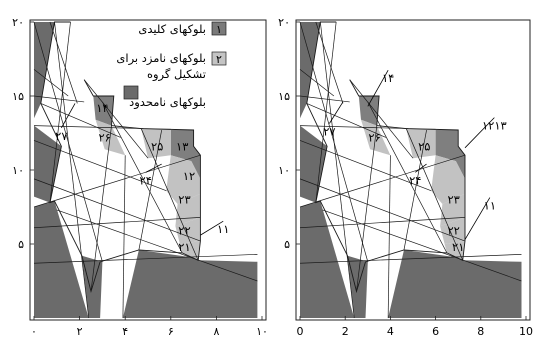  I want to click on block-label: ۱۲, so click(189, 176).